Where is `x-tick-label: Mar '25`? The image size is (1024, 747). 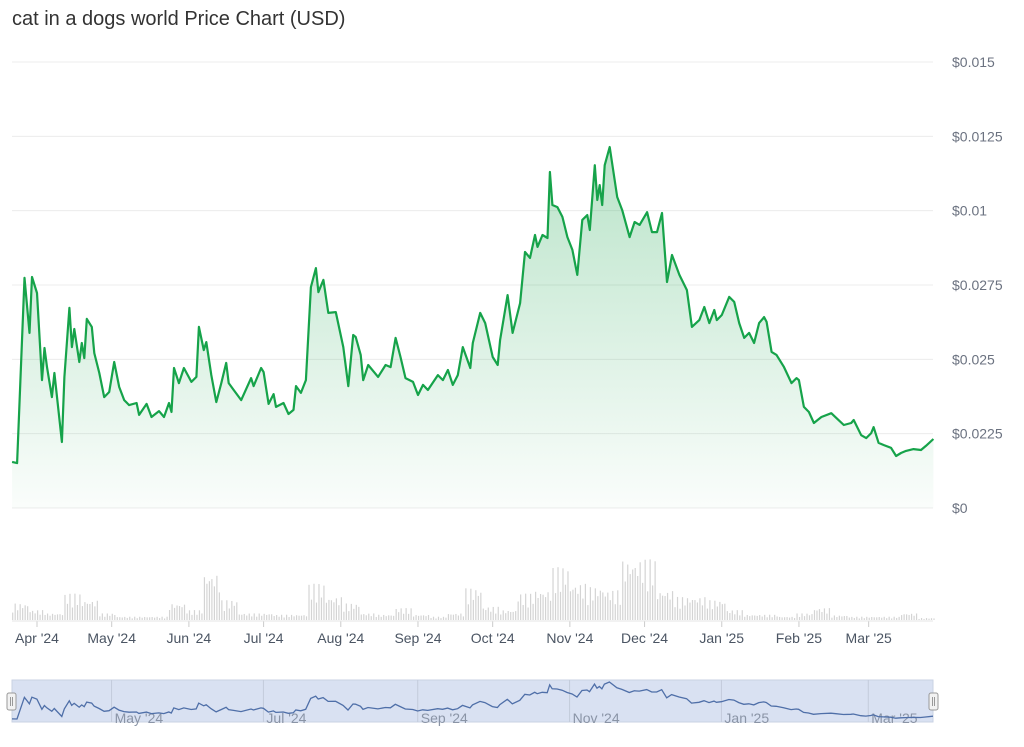
x-tick-label: Mar '25 is located at coordinates (869, 638).